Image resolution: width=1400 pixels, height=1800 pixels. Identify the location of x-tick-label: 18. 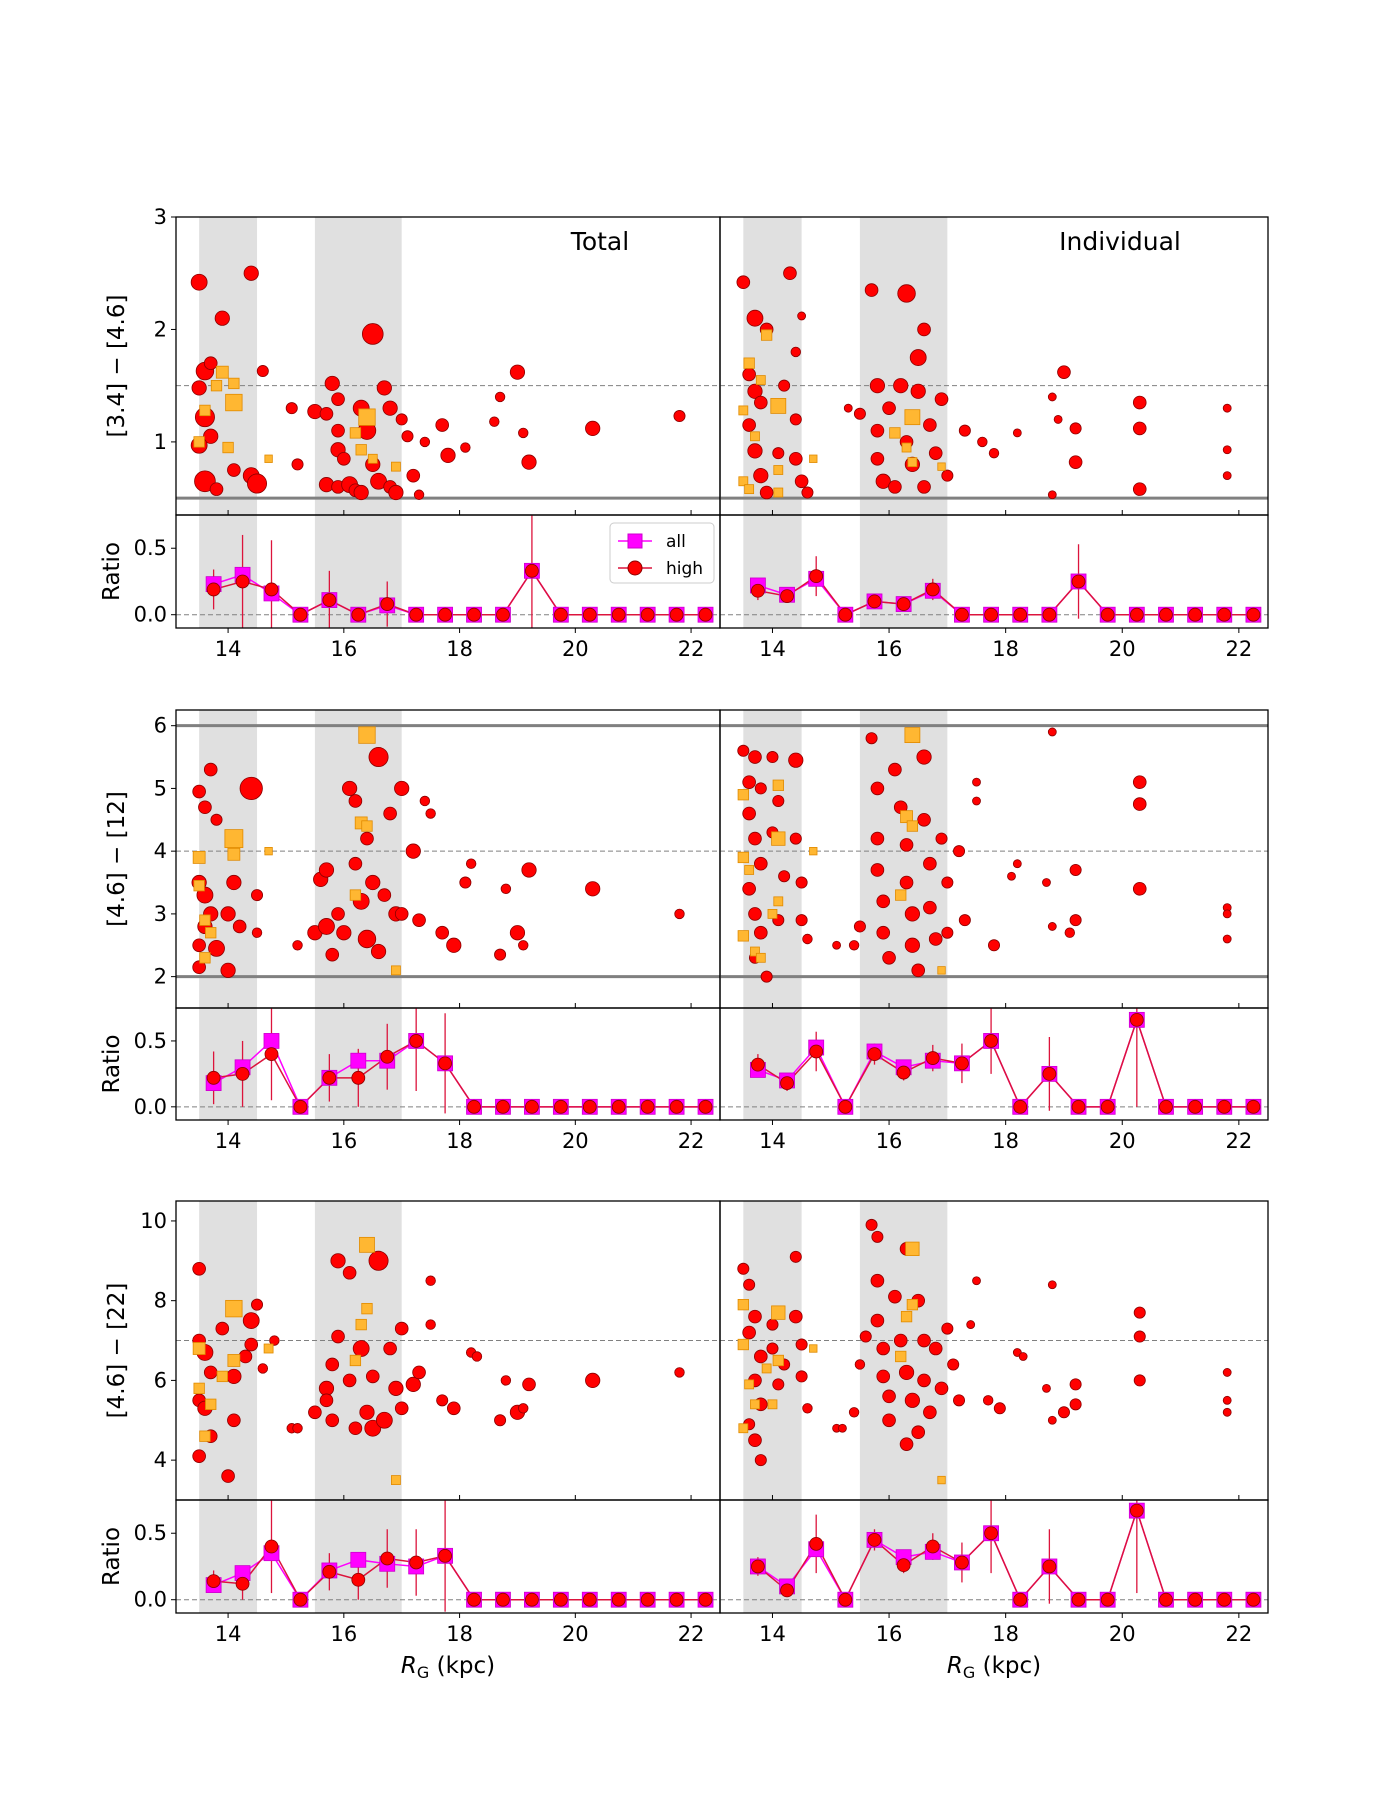
(459, 649).